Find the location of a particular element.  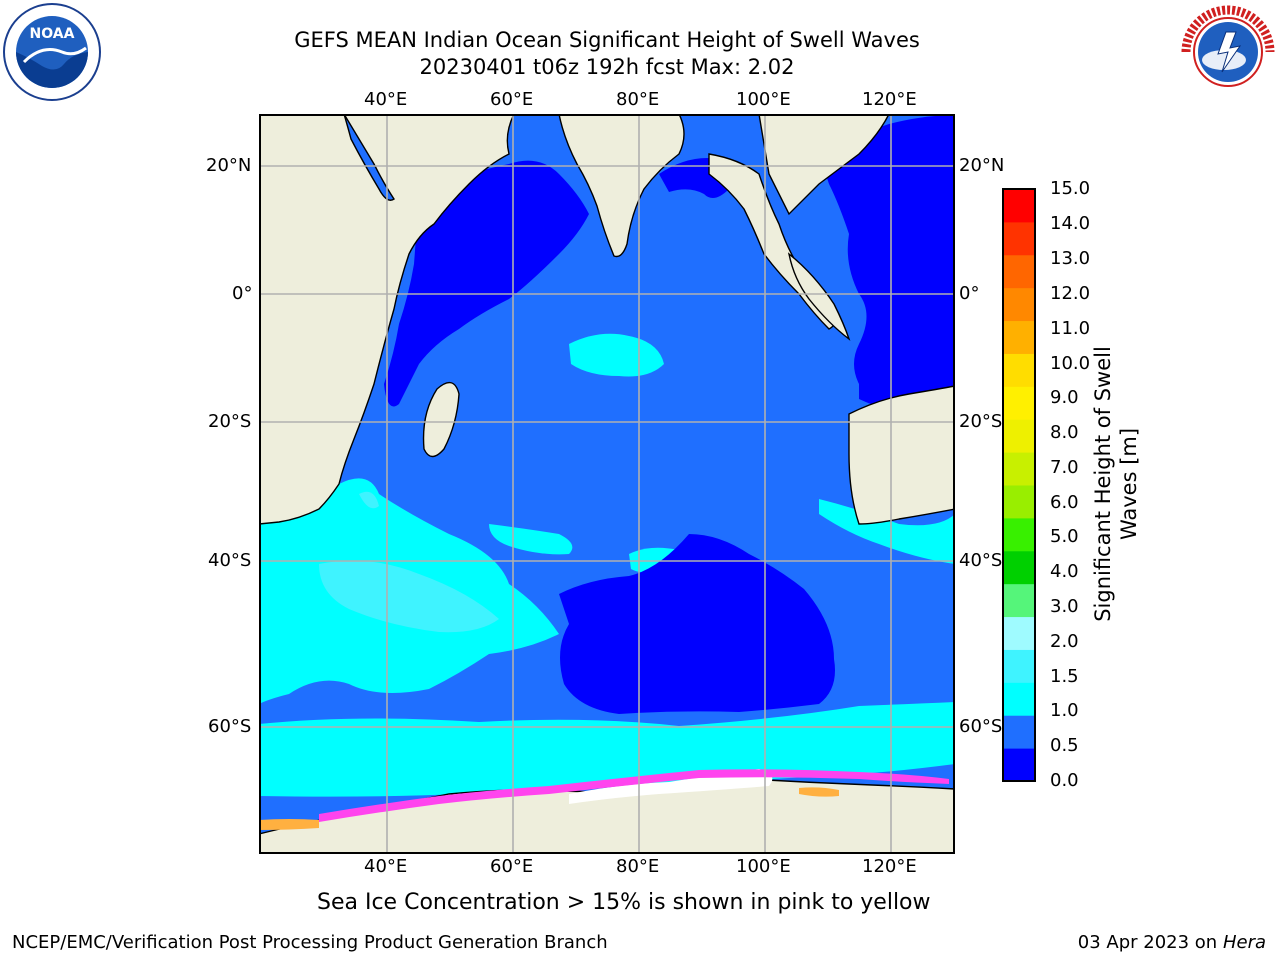

left-lat-label: 60°S is located at coordinates (230, 726).